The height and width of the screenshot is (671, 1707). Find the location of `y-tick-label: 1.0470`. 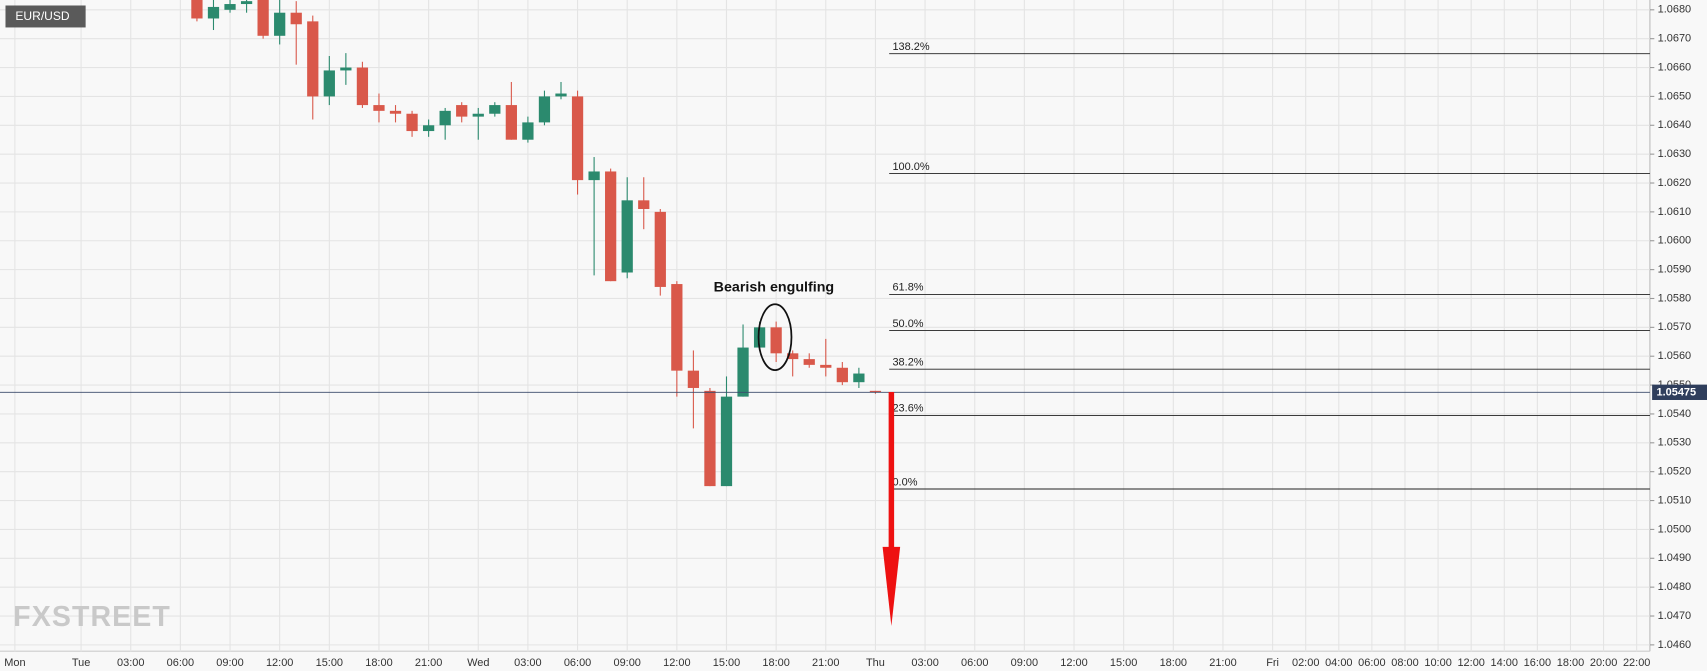

y-tick-label: 1.0470 is located at coordinates (1675, 616).